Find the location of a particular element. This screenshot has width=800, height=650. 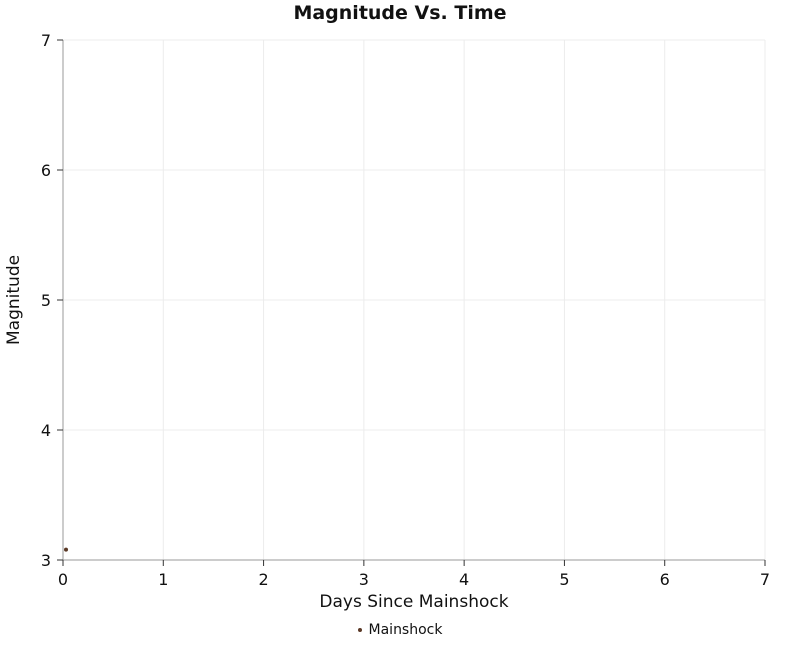

legend-label: Mainshock is located at coordinates (405, 630).